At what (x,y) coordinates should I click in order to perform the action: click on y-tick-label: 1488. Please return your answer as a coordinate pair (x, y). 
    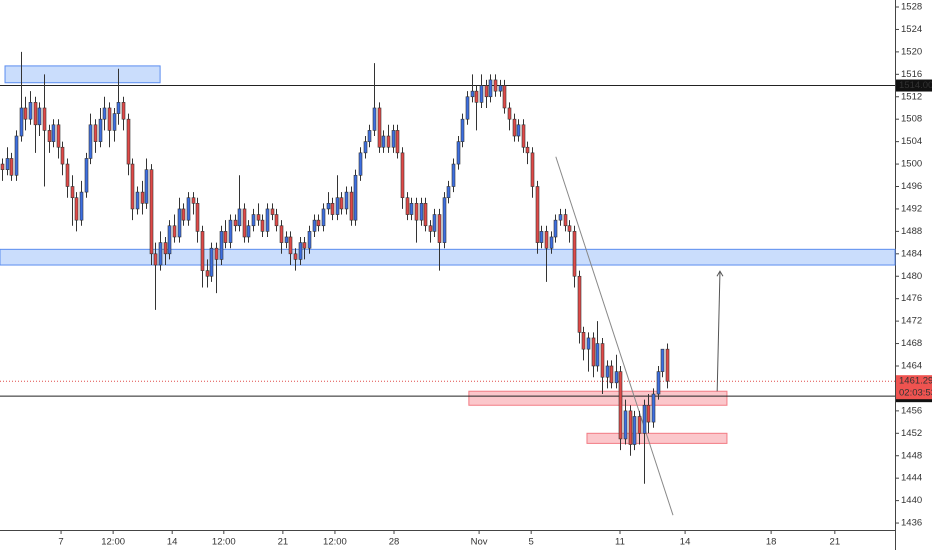
    Looking at the image, I should click on (911, 231).